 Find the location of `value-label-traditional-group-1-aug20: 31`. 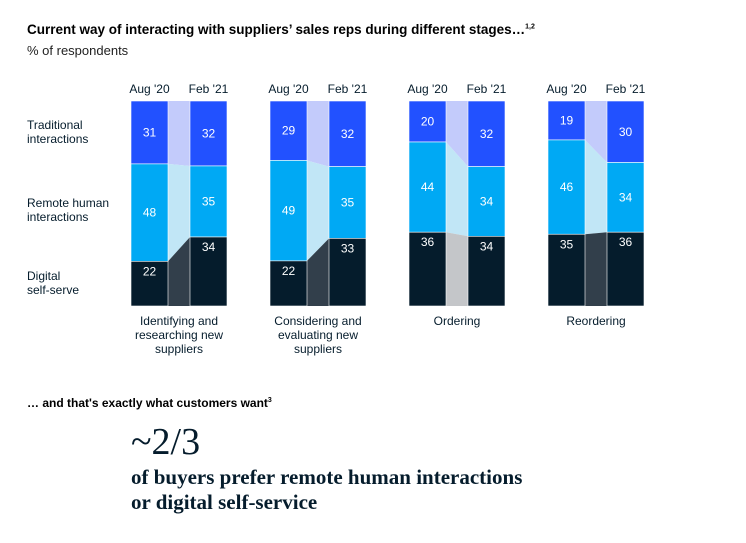

value-label-traditional-group-1-aug20: 31 is located at coordinates (150, 132).